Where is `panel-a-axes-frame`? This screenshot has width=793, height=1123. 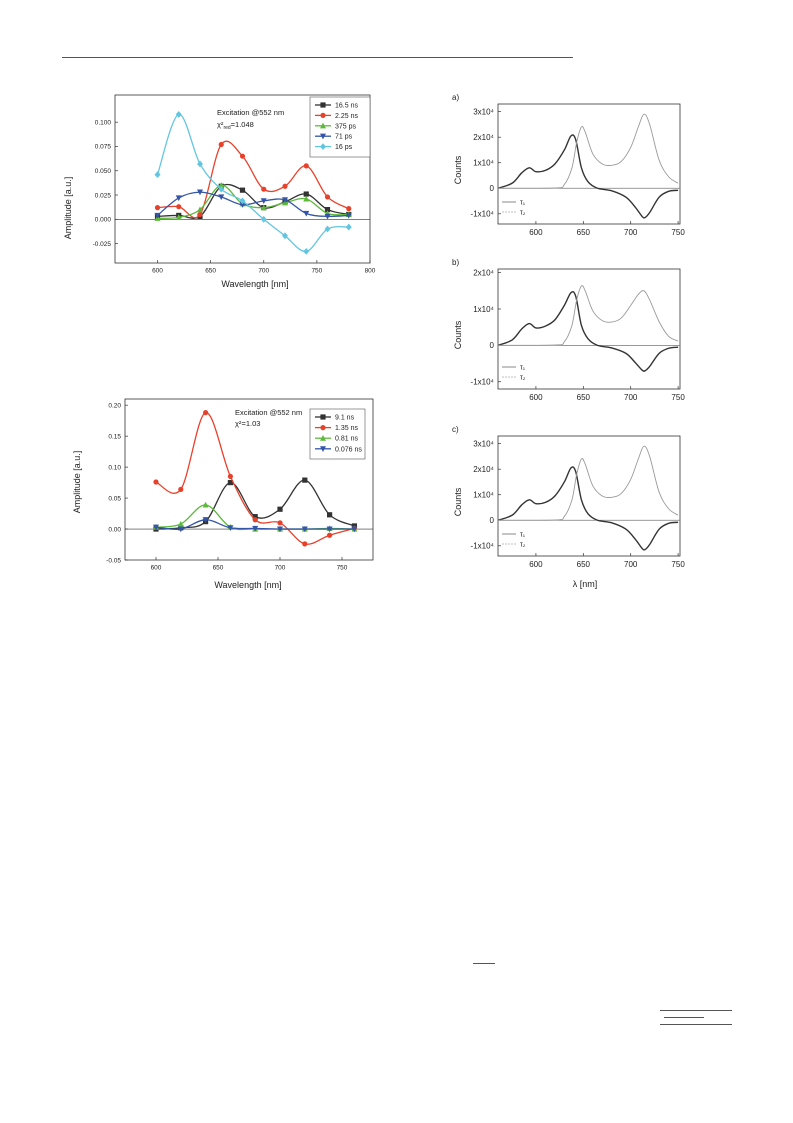
panel-a-axes-frame is located at coordinates (589, 164).